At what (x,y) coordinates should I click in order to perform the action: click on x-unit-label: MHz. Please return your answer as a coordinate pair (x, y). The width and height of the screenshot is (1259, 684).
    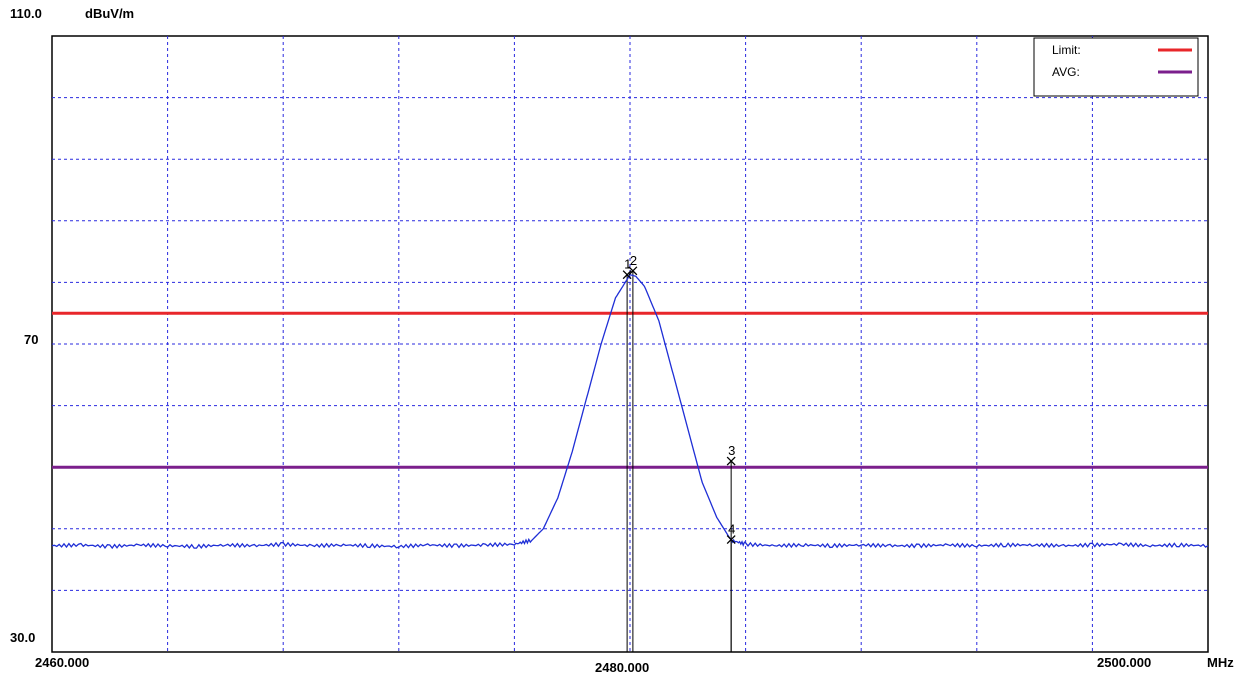
    Looking at the image, I should click on (1220, 662).